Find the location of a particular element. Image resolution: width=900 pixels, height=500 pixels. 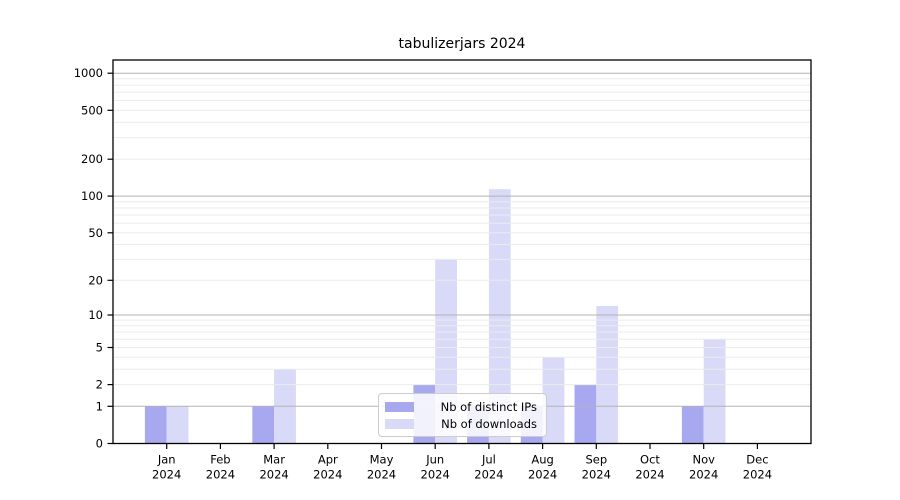

y-tick-label: 200 is located at coordinates (92, 159).